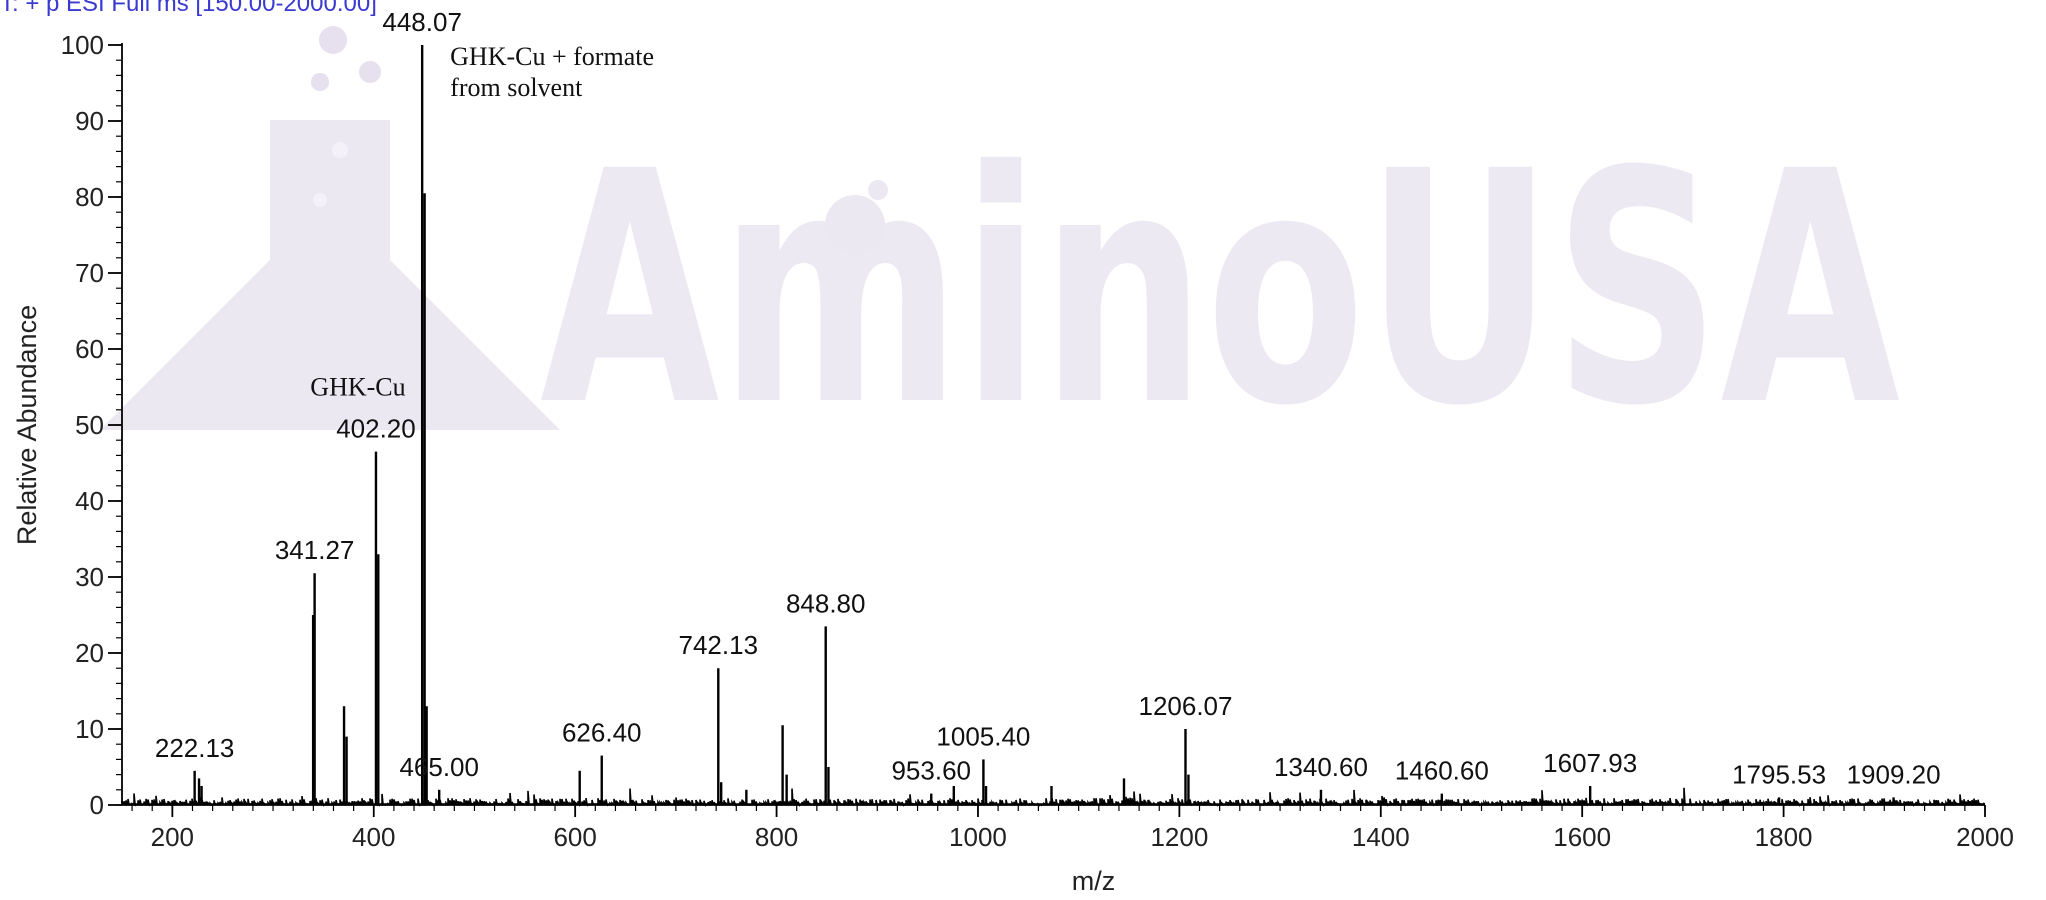 This screenshot has height=900, width=2046. What do you see at coordinates (89, 653) in the screenshot?
I see `y-tick-label: 20` at bounding box center [89, 653].